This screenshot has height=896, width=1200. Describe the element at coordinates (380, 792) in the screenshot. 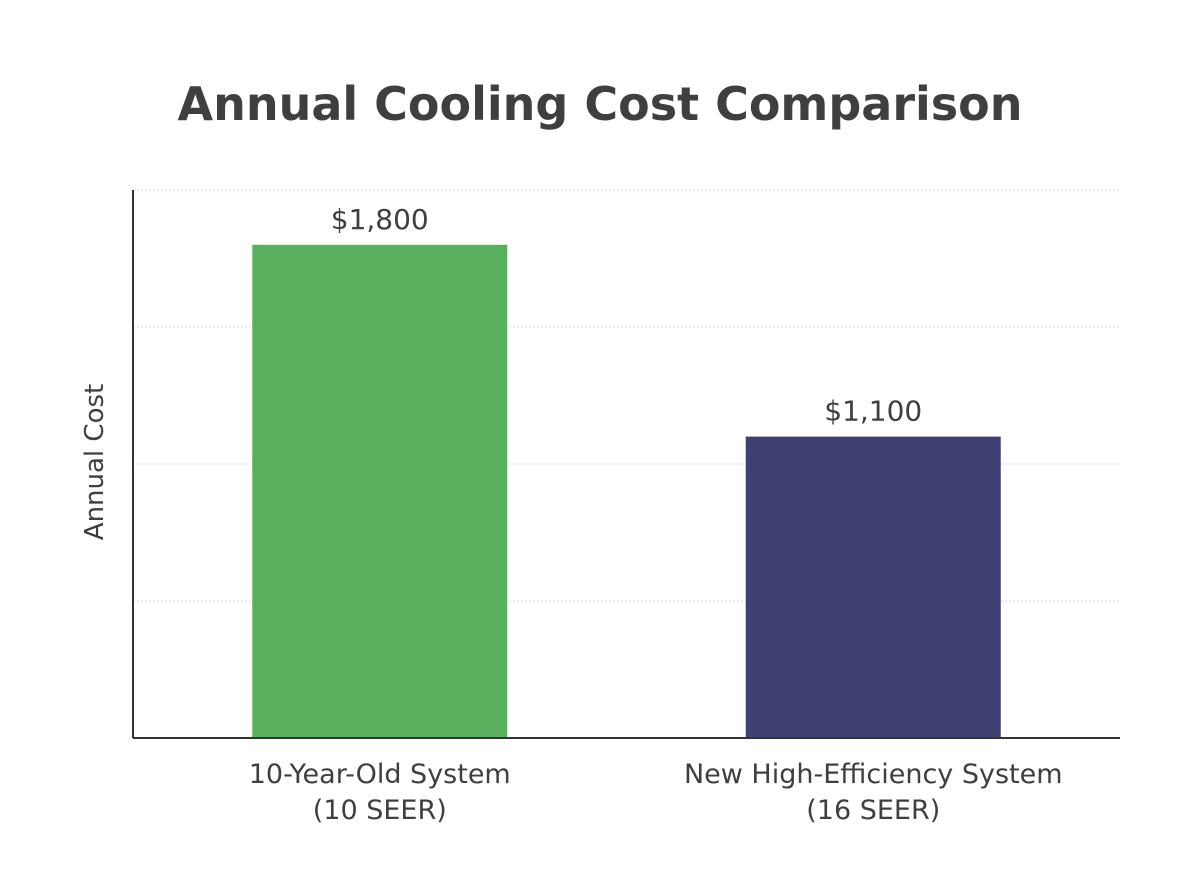

I see `category-label-1: 10-Year-Old System (10 SEER)` at that location.